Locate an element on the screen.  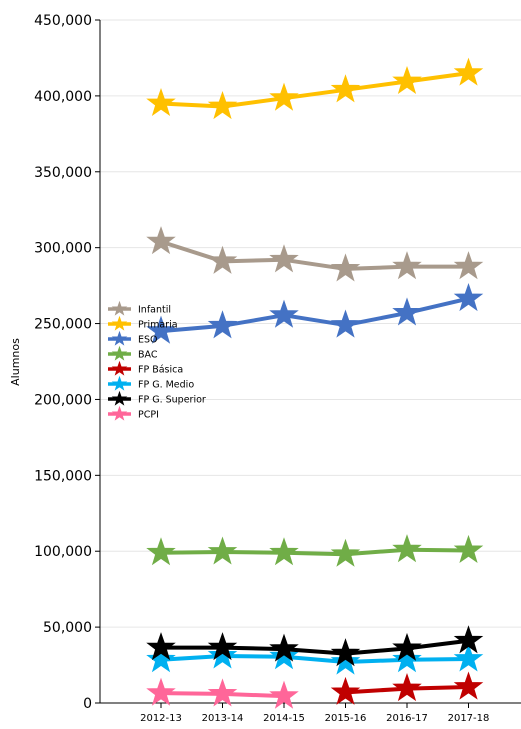
legend-item: PCPI is located at coordinates (133, 413).